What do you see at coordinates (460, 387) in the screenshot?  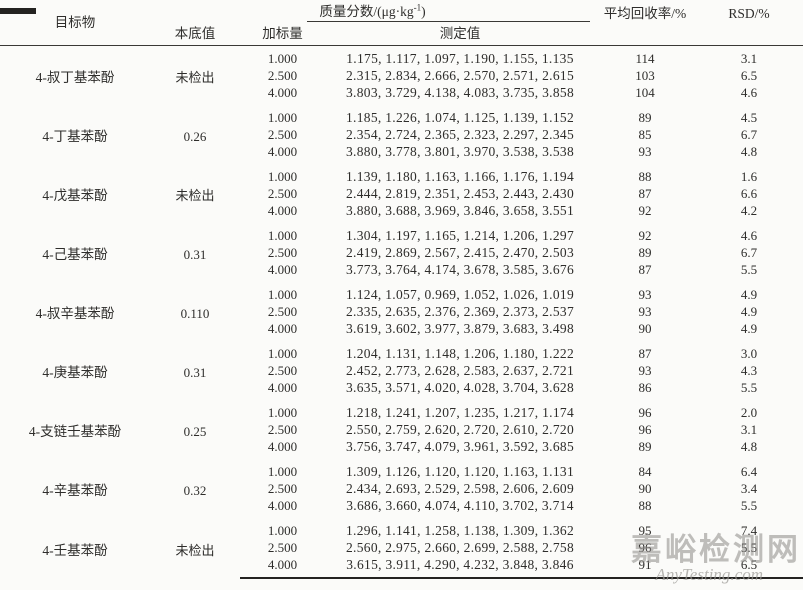 I see `measured-values-cell: 3.635, 3.571, 4.020, 4.028, 3.704, 3.628` at bounding box center [460, 387].